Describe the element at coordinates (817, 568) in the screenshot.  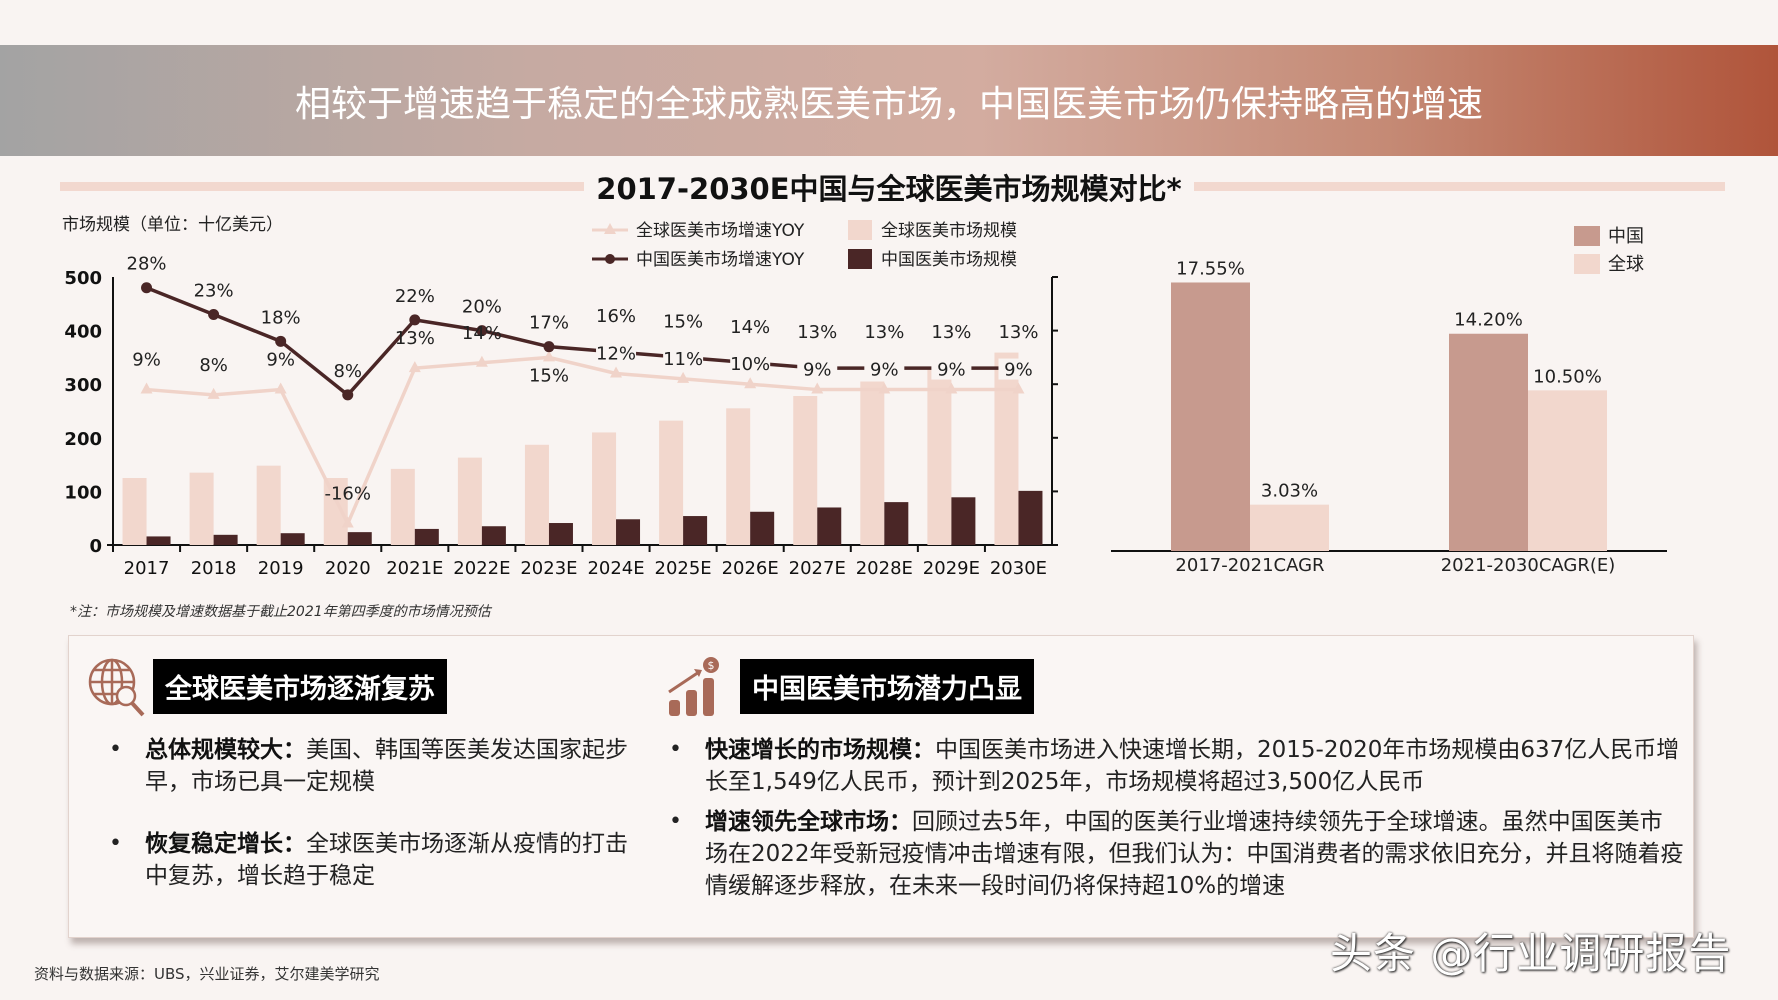
I see `x-tick-label: 2027E` at that location.